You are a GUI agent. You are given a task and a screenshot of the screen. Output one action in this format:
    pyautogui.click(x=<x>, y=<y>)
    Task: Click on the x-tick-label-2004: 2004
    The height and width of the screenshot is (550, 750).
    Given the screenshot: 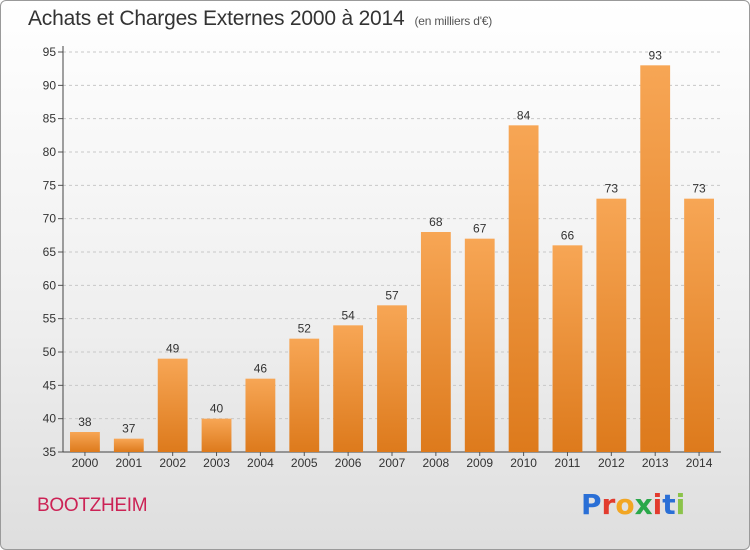 What is the action you would take?
    pyautogui.click(x=260, y=463)
    